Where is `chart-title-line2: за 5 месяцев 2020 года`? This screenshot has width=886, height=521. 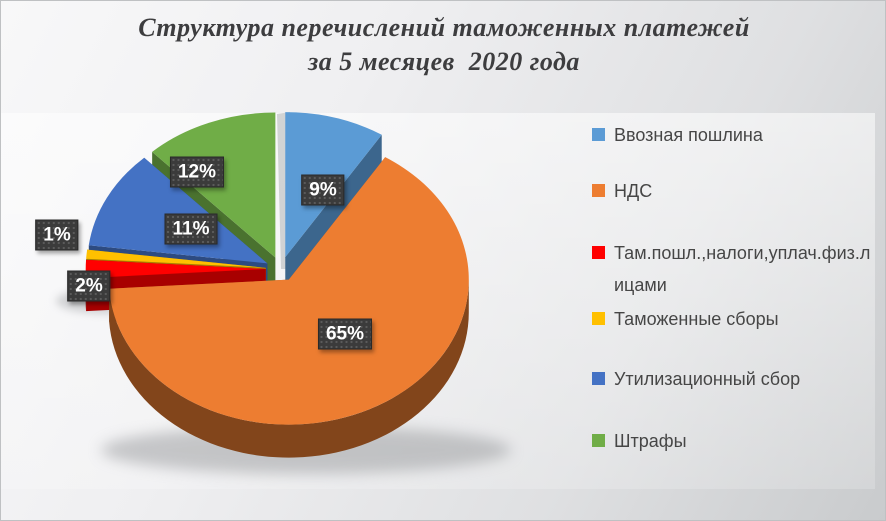 chart-title-line2: за 5 месяцев 2020 года is located at coordinates (444, 61).